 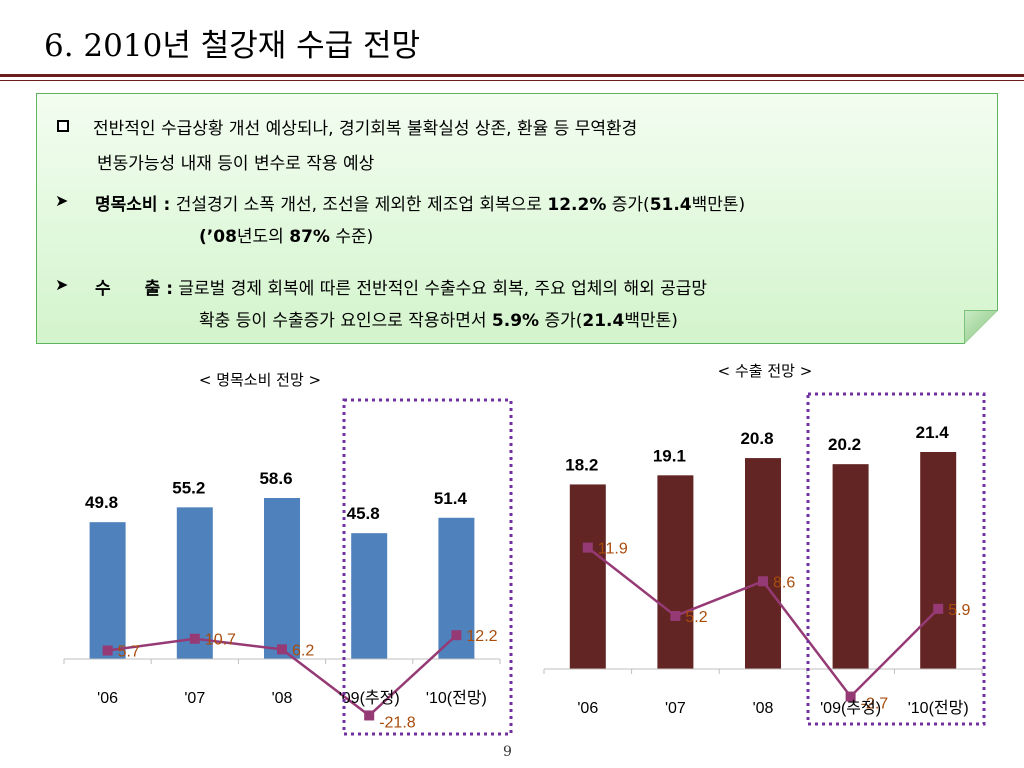 I want to click on growth-value-label: -2.7, so click(x=875, y=704).